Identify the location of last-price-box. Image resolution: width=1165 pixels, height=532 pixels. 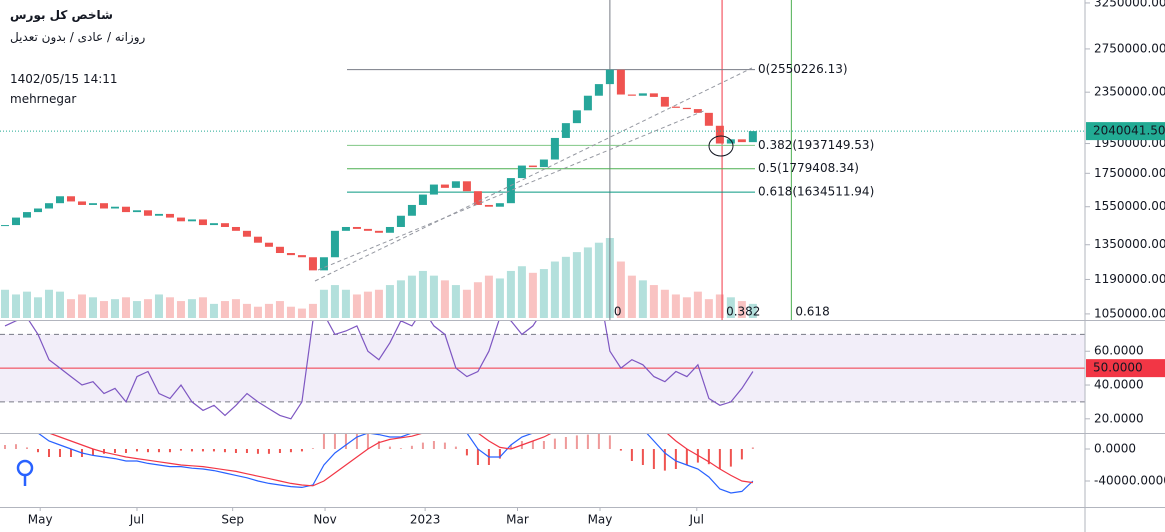
(1125, 131).